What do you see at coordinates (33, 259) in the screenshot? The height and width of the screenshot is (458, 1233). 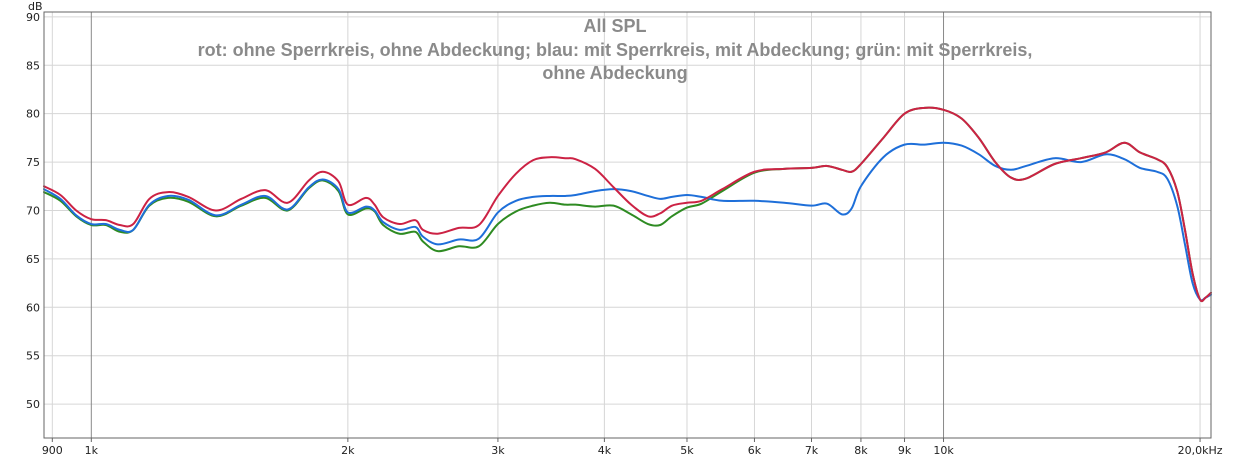 I see `y-tick-label: 65` at bounding box center [33, 259].